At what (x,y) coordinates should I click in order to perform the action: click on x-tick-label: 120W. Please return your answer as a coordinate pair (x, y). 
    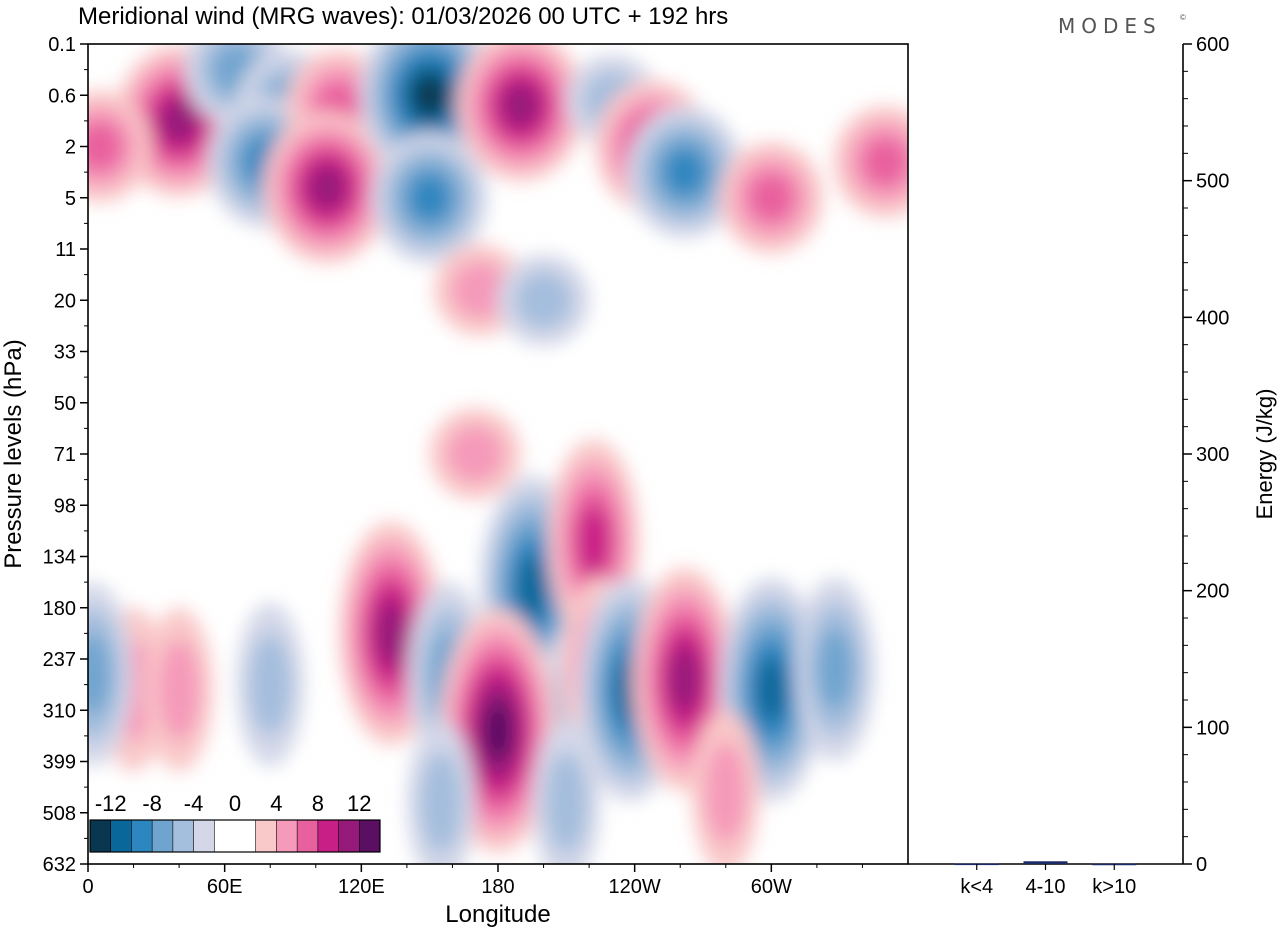
    Looking at the image, I should click on (635, 887).